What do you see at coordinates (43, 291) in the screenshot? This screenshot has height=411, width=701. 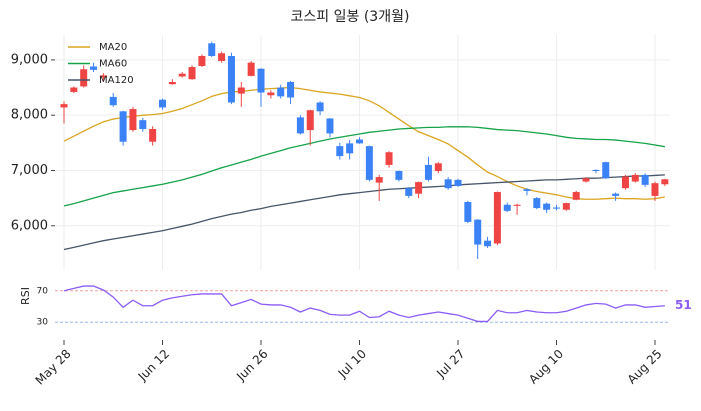 I see `y-tick-label: 70` at bounding box center [43, 291].